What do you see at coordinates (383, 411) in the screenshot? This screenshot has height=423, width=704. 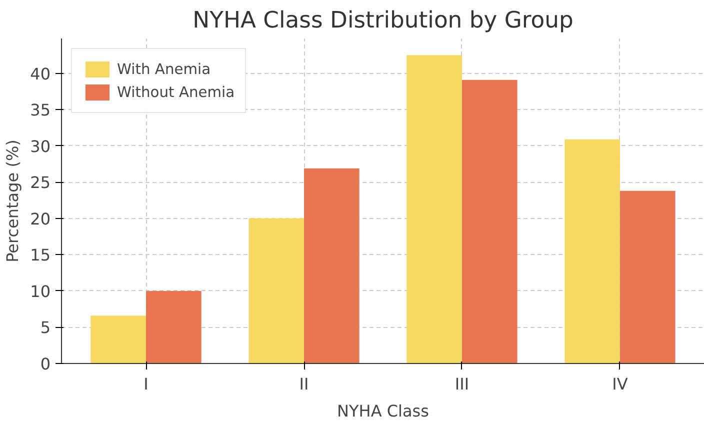 I see `x-axis-title: NYHA Class` at bounding box center [383, 411].